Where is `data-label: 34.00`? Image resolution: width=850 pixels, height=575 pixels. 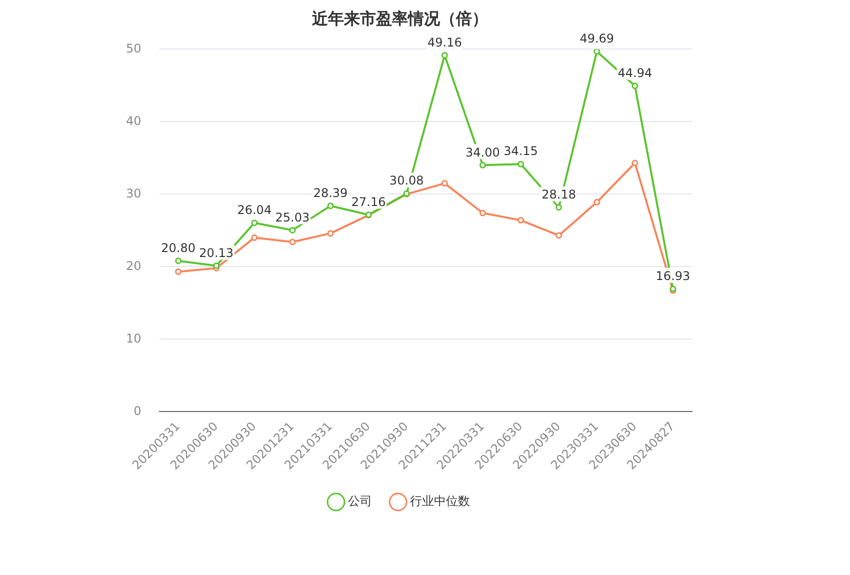 data-label: 34.00 is located at coordinates (483, 152).